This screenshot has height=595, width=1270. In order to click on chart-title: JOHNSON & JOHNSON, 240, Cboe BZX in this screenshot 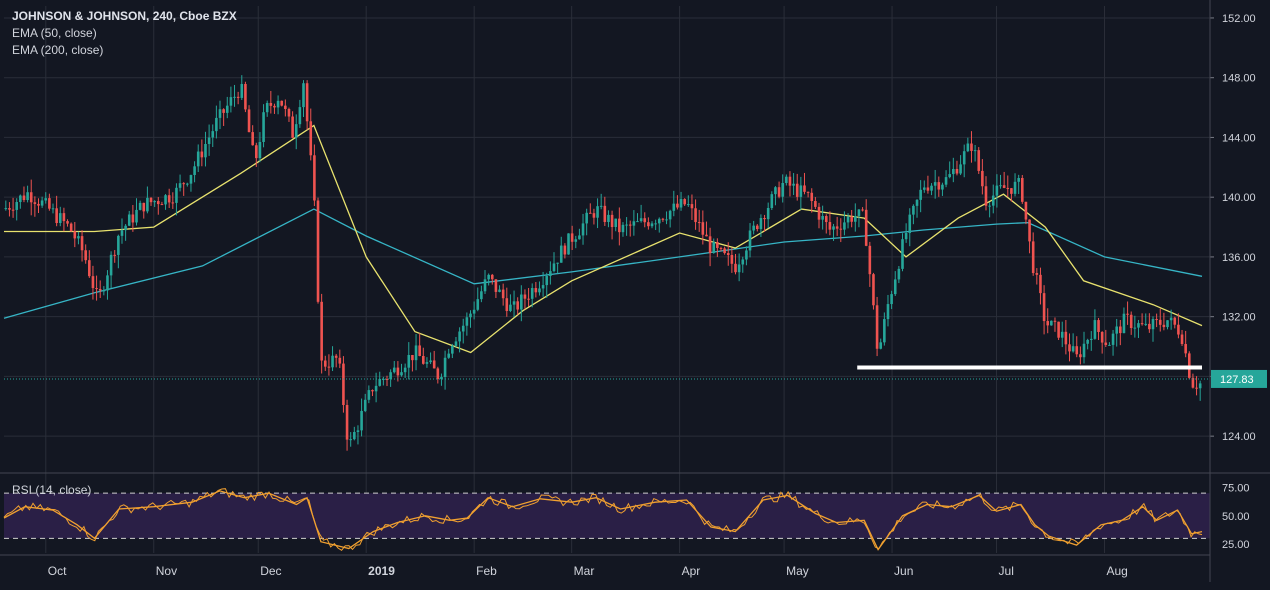, I will do `click(124, 16)`.